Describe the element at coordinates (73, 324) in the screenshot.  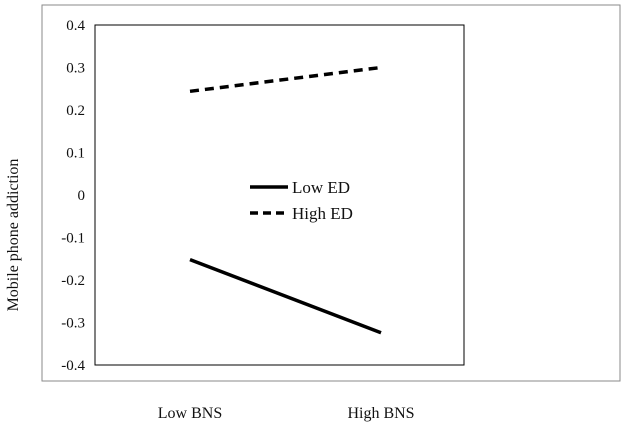
I see `y-tick-label: -0.3` at that location.